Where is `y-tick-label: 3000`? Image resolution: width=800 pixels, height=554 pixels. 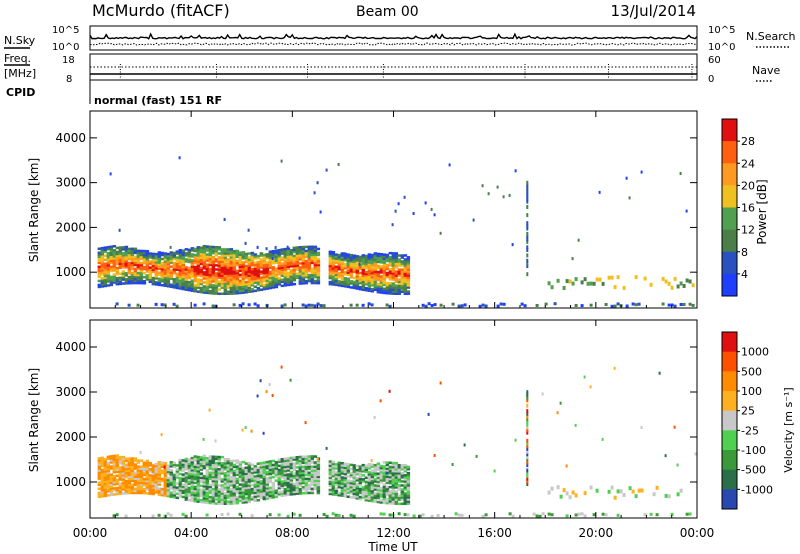 y-tick-label: 3000 is located at coordinates (70, 392).